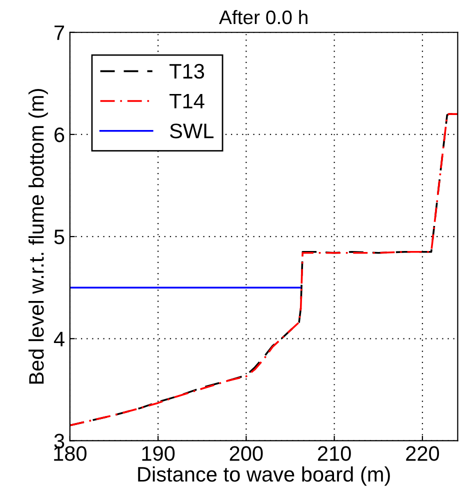  What do you see at coordinates (59, 339) in the screenshot?
I see `y-tick-label: 4` at bounding box center [59, 339].